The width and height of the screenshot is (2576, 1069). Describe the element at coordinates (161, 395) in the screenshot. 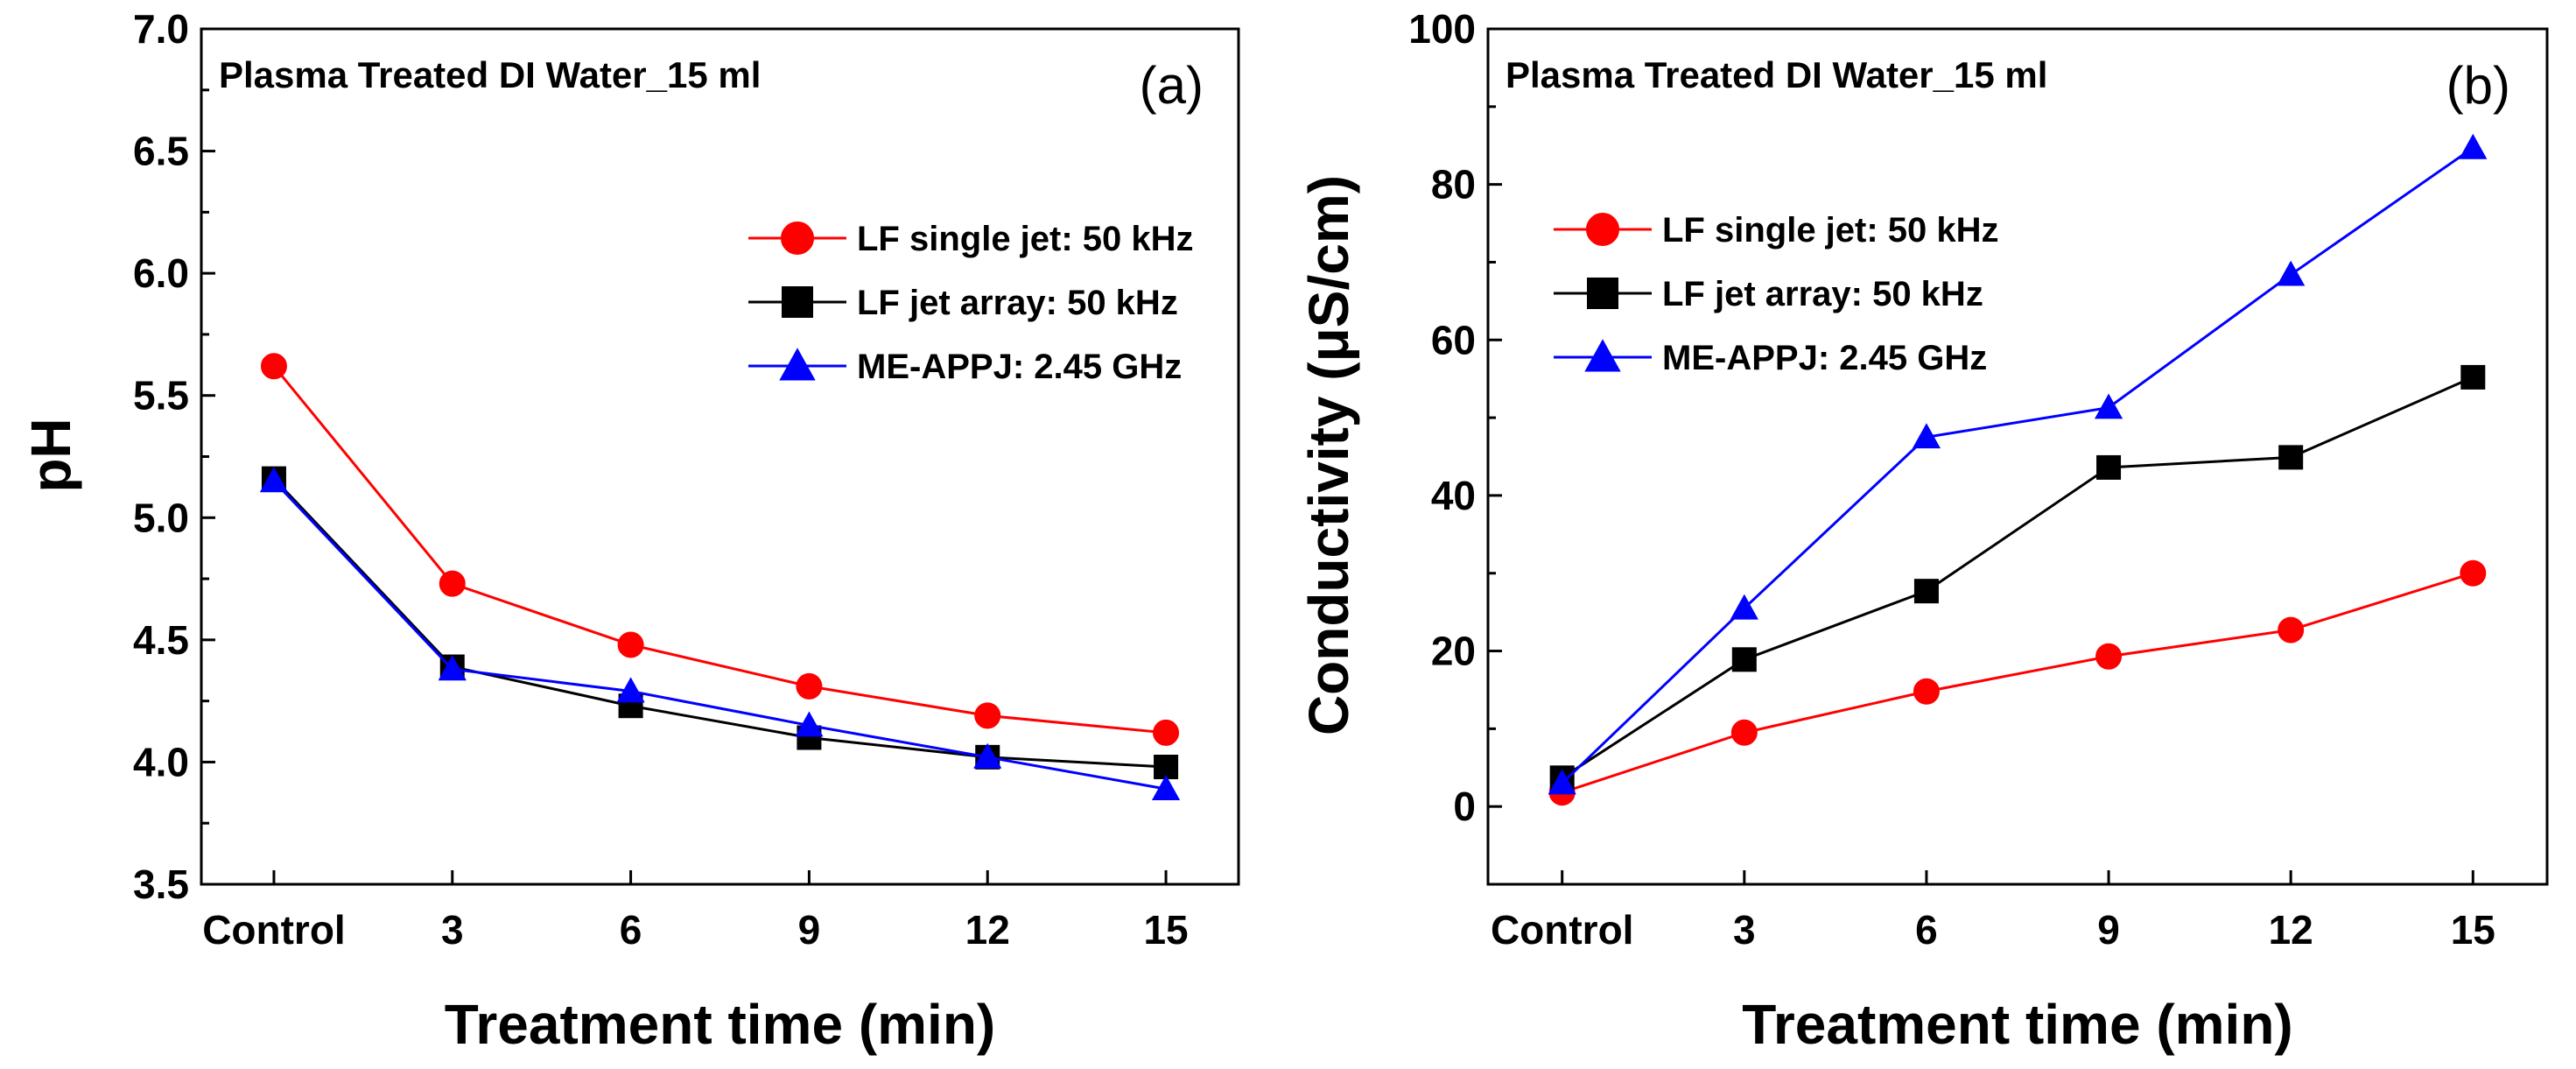

I see `y-tick-label: 5.5` at that location.